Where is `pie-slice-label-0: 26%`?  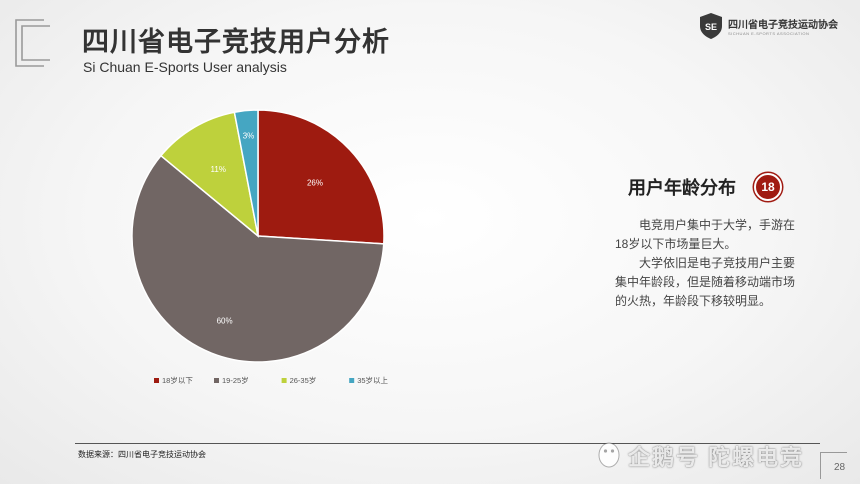 pie-slice-label-0: 26% is located at coordinates (315, 183).